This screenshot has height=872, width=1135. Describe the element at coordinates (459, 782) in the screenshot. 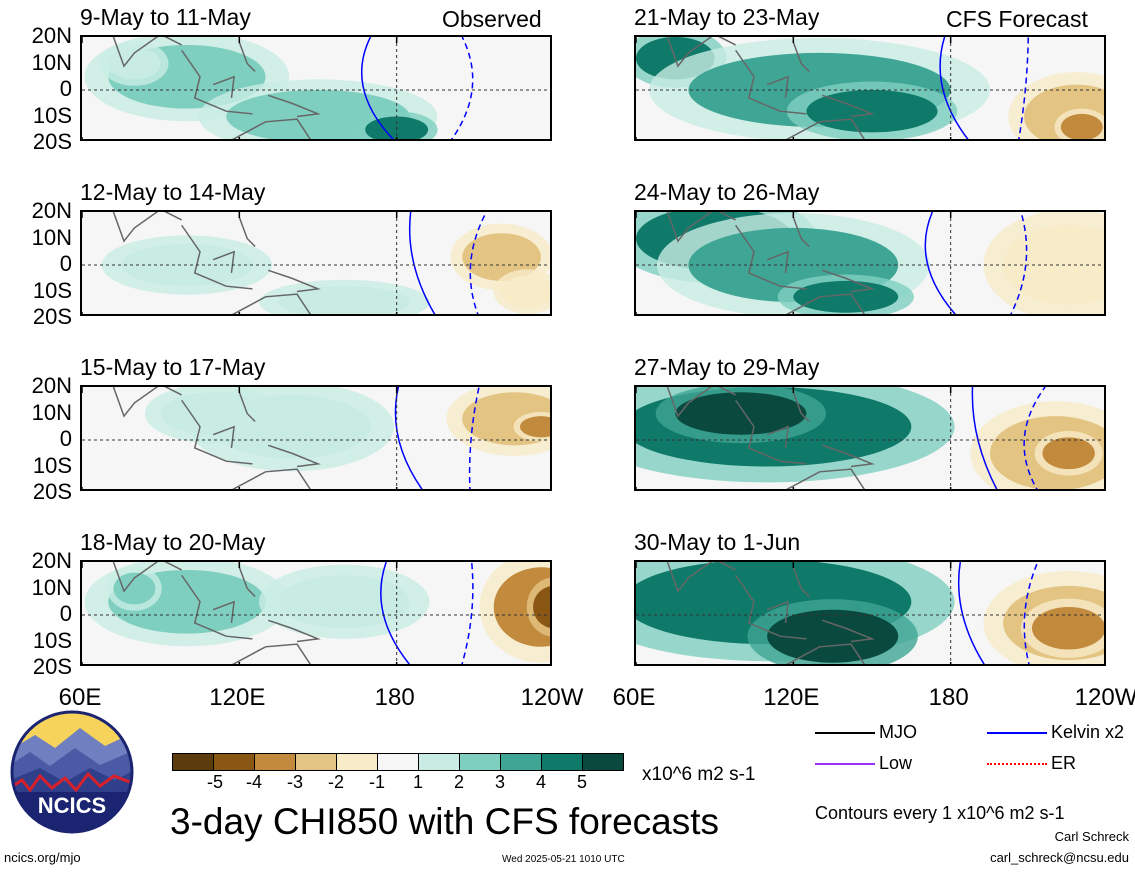

I see `colorbar-label: 2` at that location.